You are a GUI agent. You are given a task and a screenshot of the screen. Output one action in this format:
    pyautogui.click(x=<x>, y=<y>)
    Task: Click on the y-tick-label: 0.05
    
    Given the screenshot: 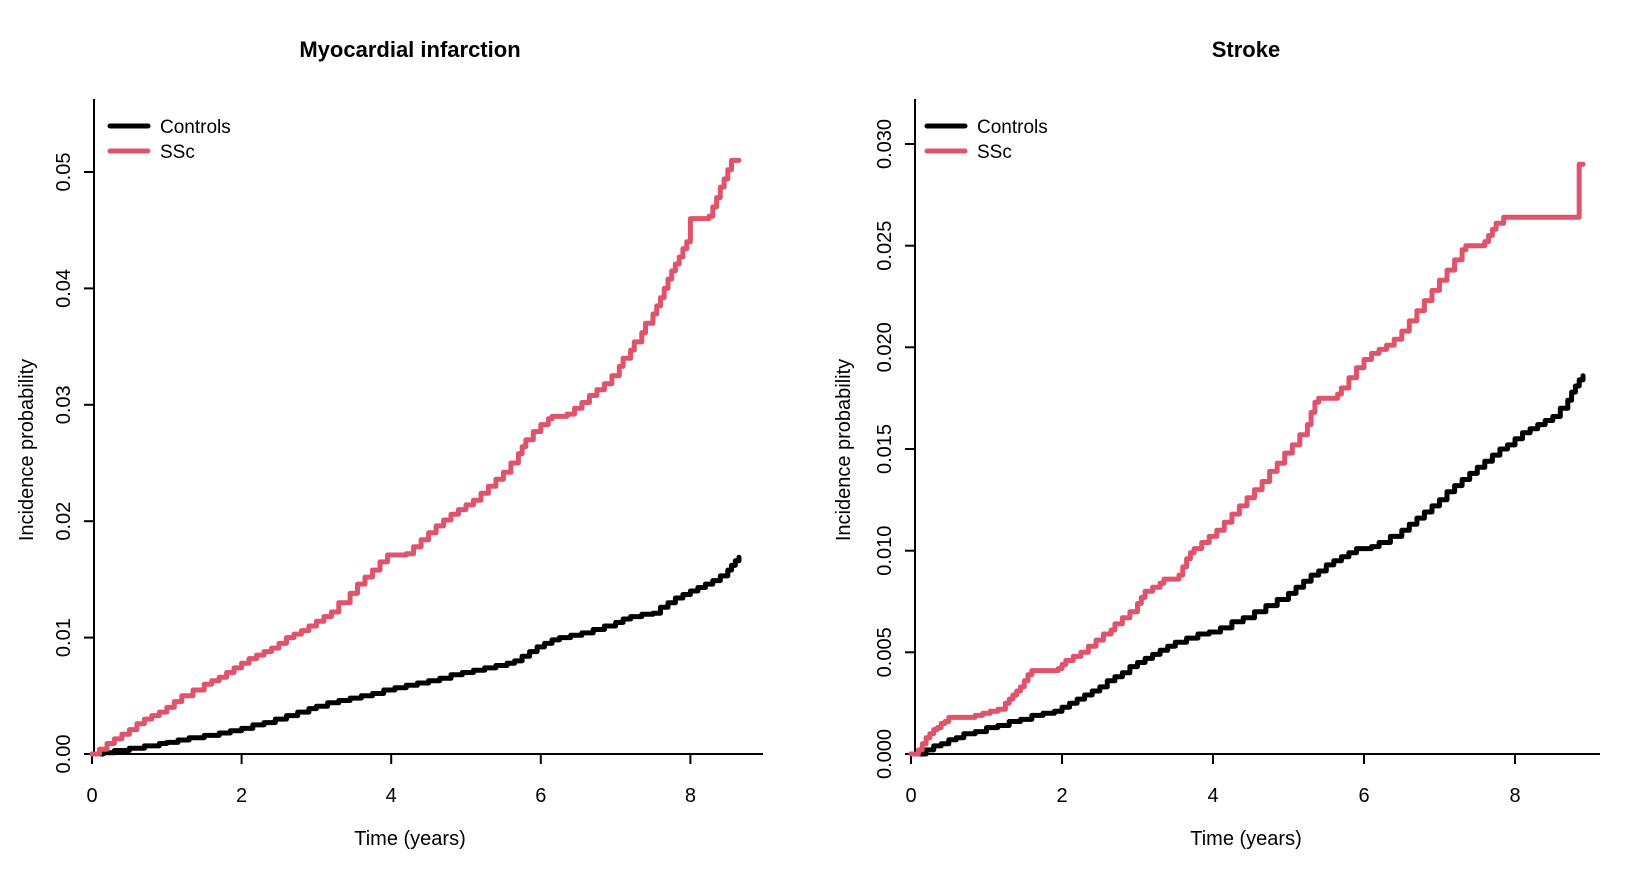 What is the action you would take?
    pyautogui.click(x=64, y=172)
    